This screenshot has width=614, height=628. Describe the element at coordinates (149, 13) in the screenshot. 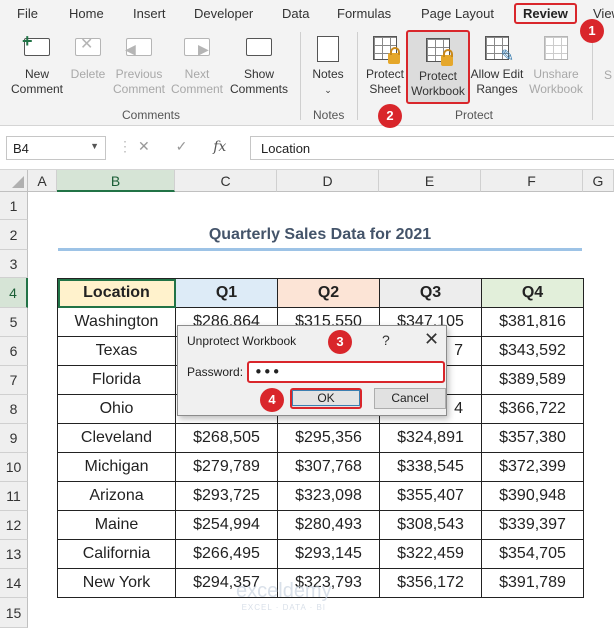

I see `menu-insert: Insert` at that location.